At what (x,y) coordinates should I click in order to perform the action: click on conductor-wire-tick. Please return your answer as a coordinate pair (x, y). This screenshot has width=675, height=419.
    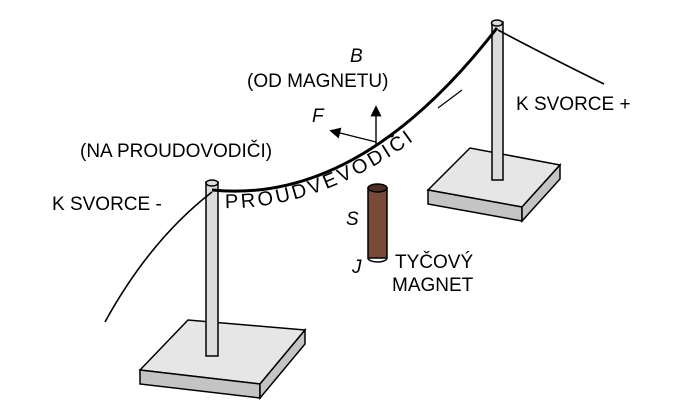
    Looking at the image, I should click on (450, 99).